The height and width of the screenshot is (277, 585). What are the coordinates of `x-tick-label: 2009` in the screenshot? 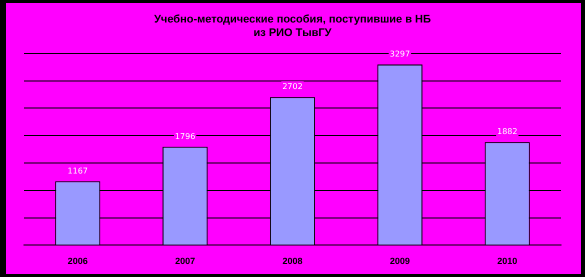 It's located at (400, 261).